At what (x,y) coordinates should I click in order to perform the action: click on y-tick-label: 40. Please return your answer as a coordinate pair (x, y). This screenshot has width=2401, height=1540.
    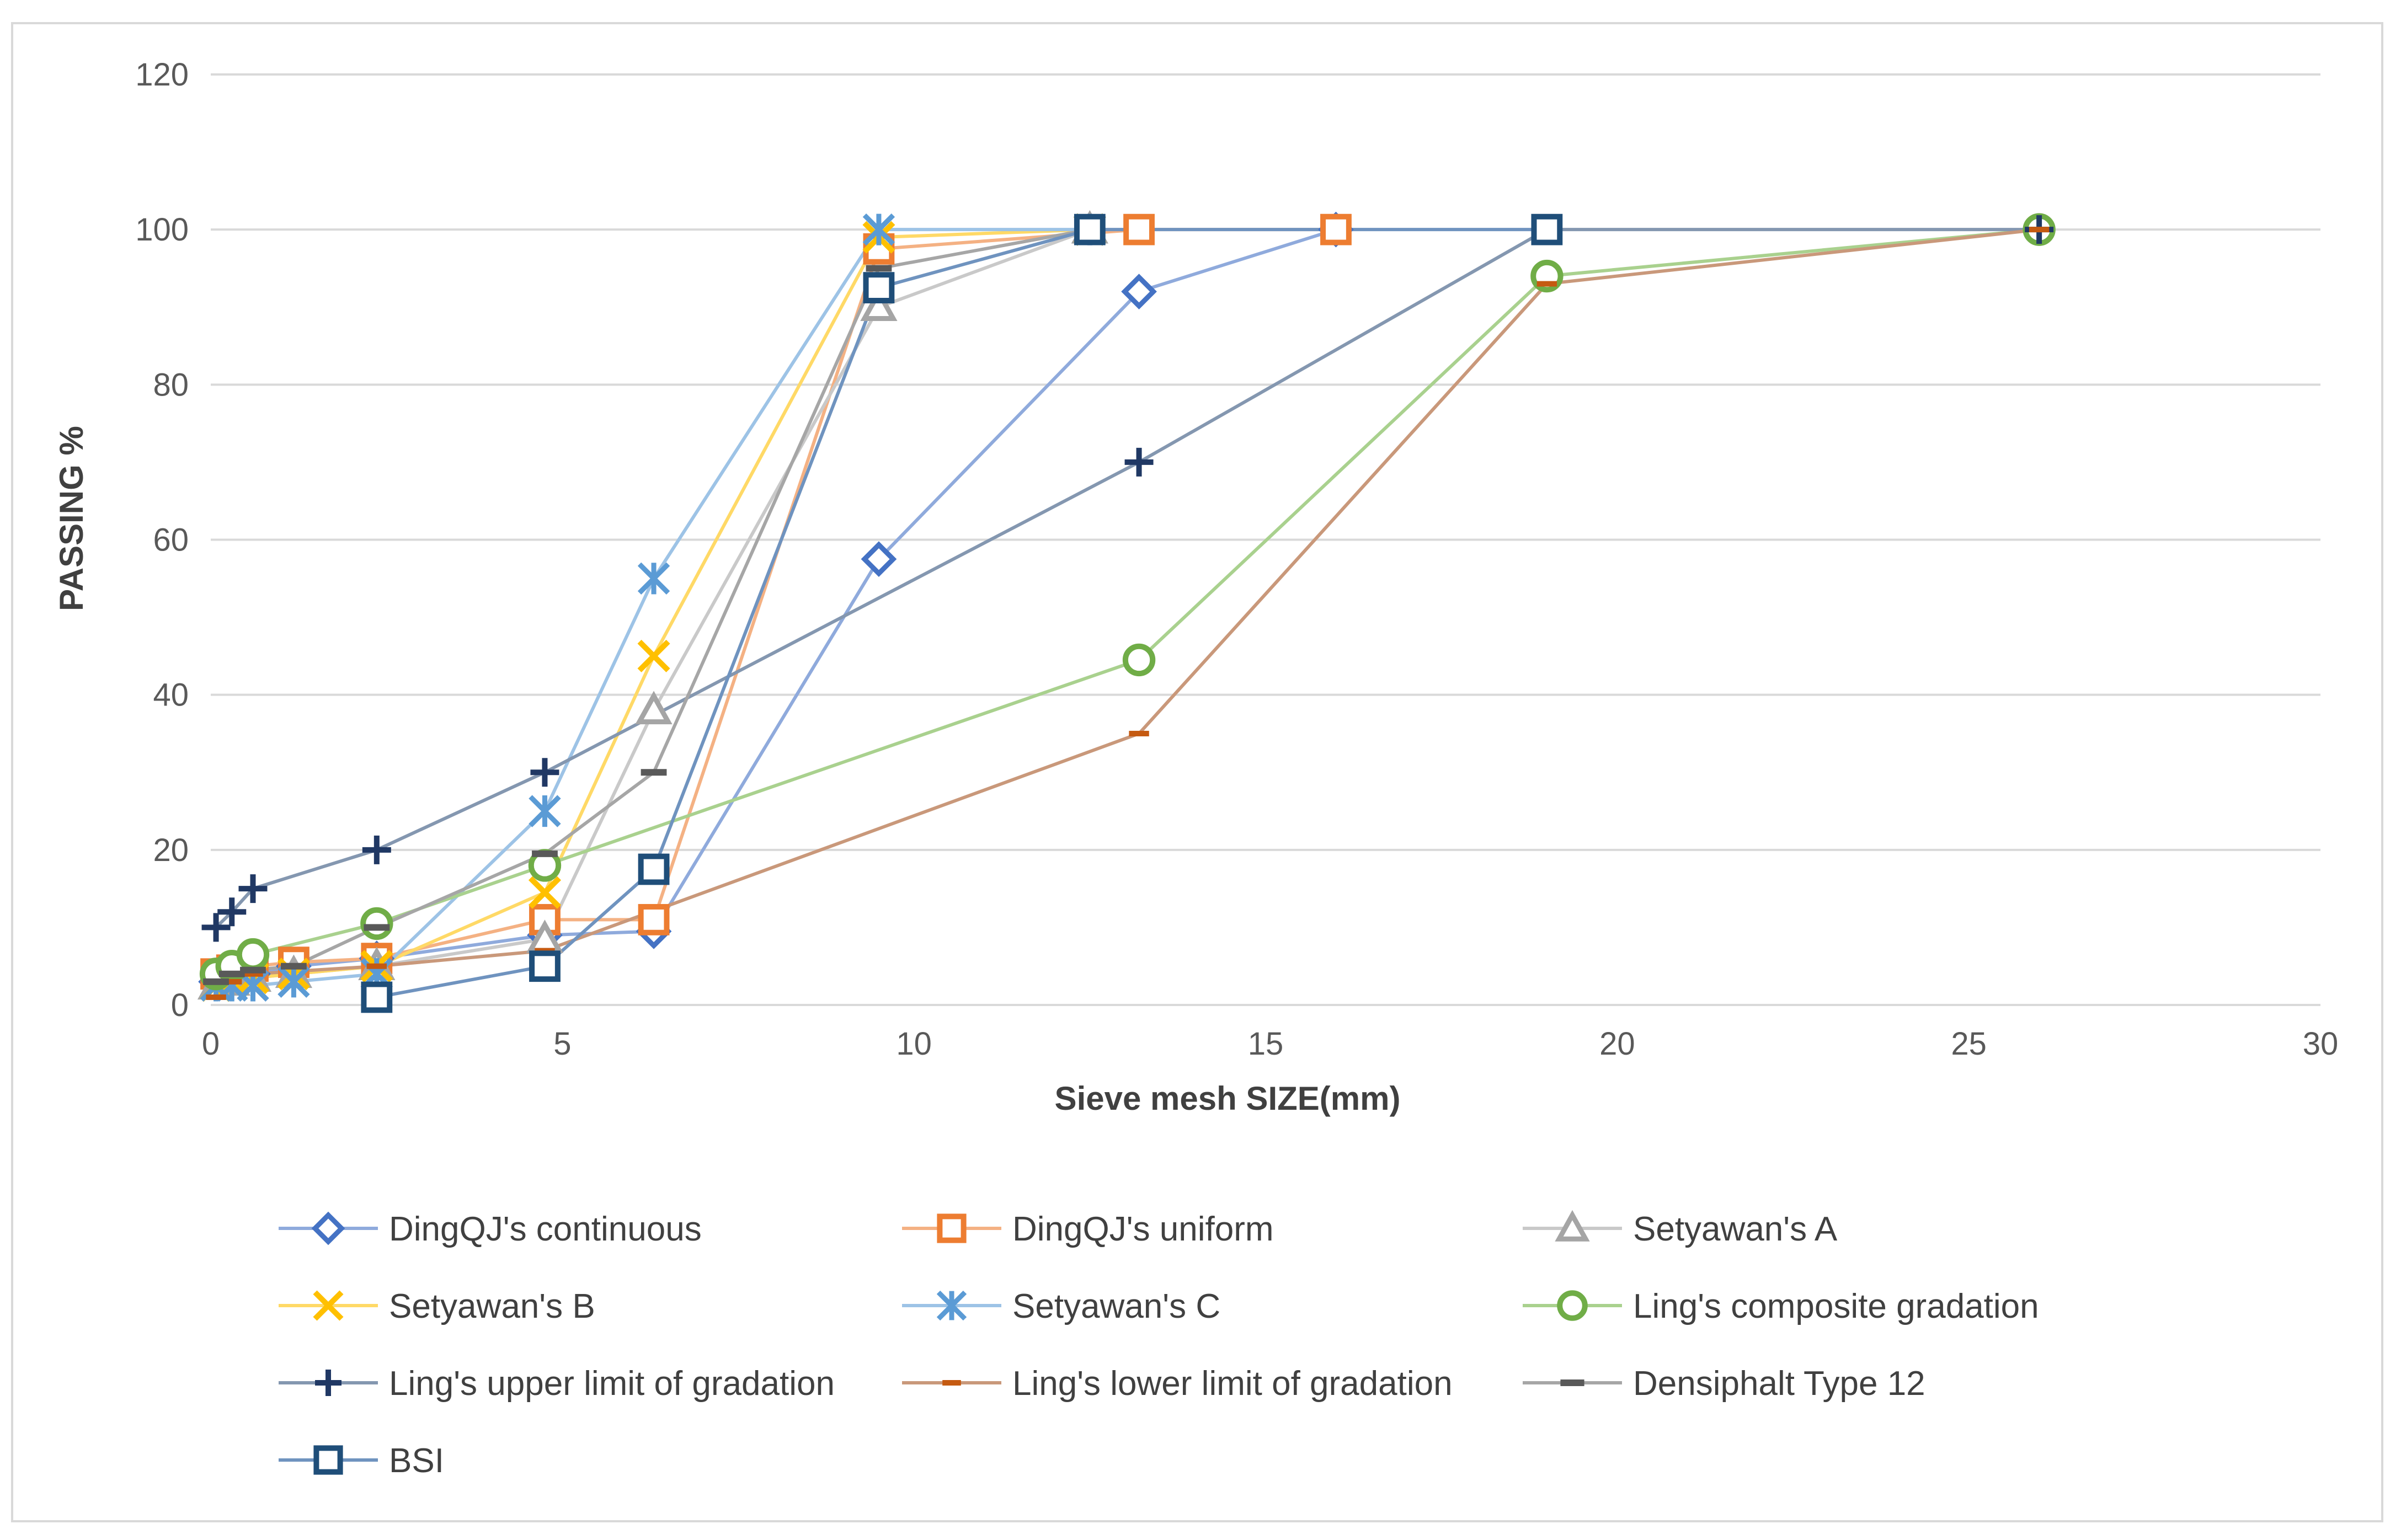
    Looking at the image, I should click on (171, 695).